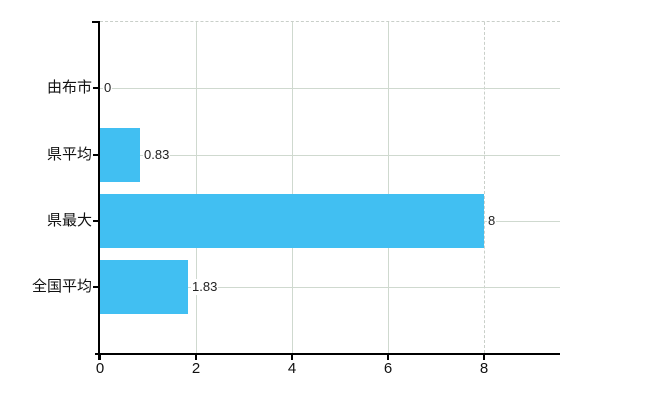 Image resolution: width=650 pixels, height=400 pixels. Describe the element at coordinates (330, 21) in the screenshot. I see `plot-top-border` at that location.